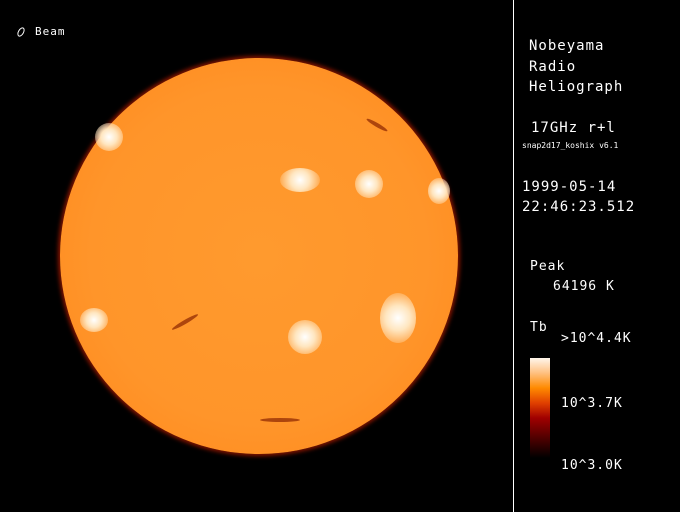 This screenshot has width=680, height=512. What do you see at coordinates (596, 338) in the screenshot?
I see `colorbar-max-label: >10^4.4K` at bounding box center [596, 338].